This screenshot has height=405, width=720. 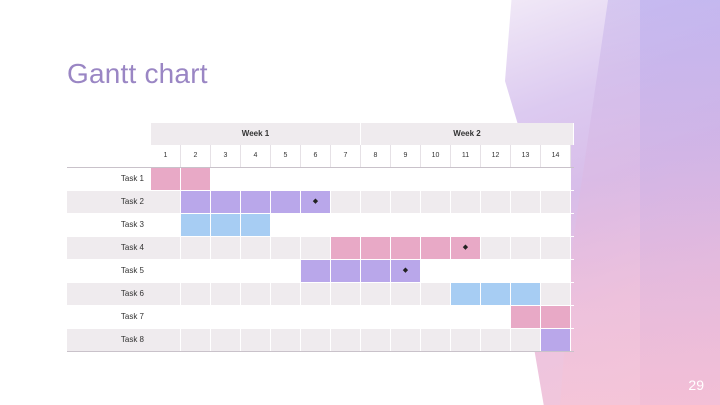 What do you see at coordinates (316, 156) in the screenshot?
I see `day-header: 6` at bounding box center [316, 156].